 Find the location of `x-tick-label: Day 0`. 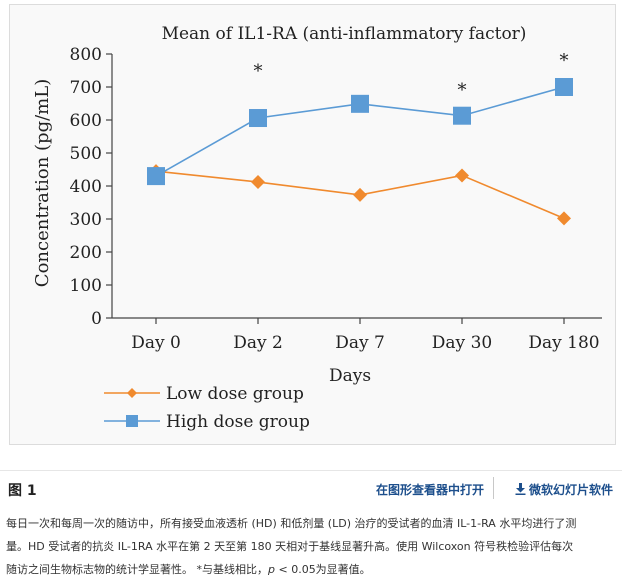

x-tick-label: Day 0 is located at coordinates (156, 343).